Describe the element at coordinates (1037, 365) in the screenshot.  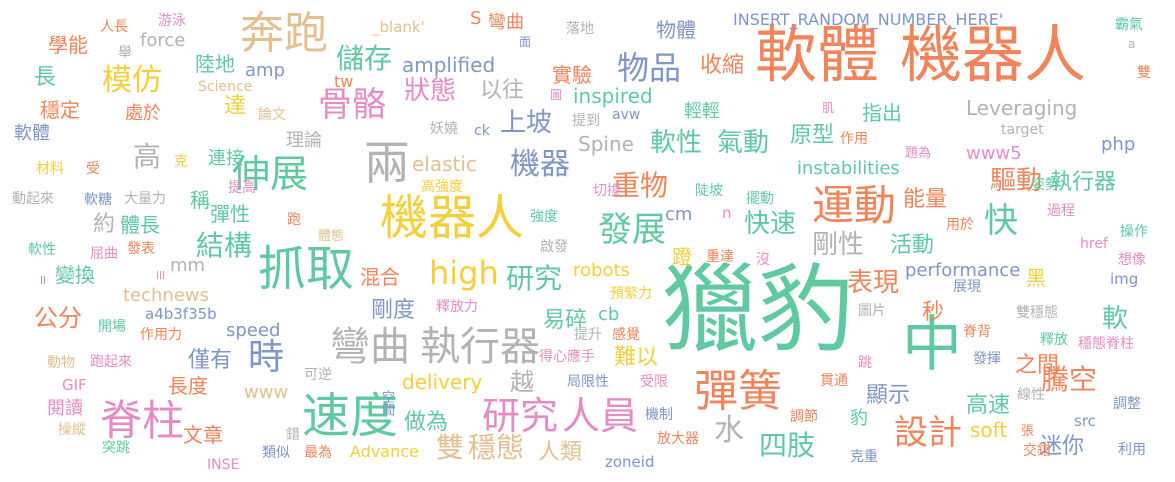
I see `word-zhijian: 之間` at that location.